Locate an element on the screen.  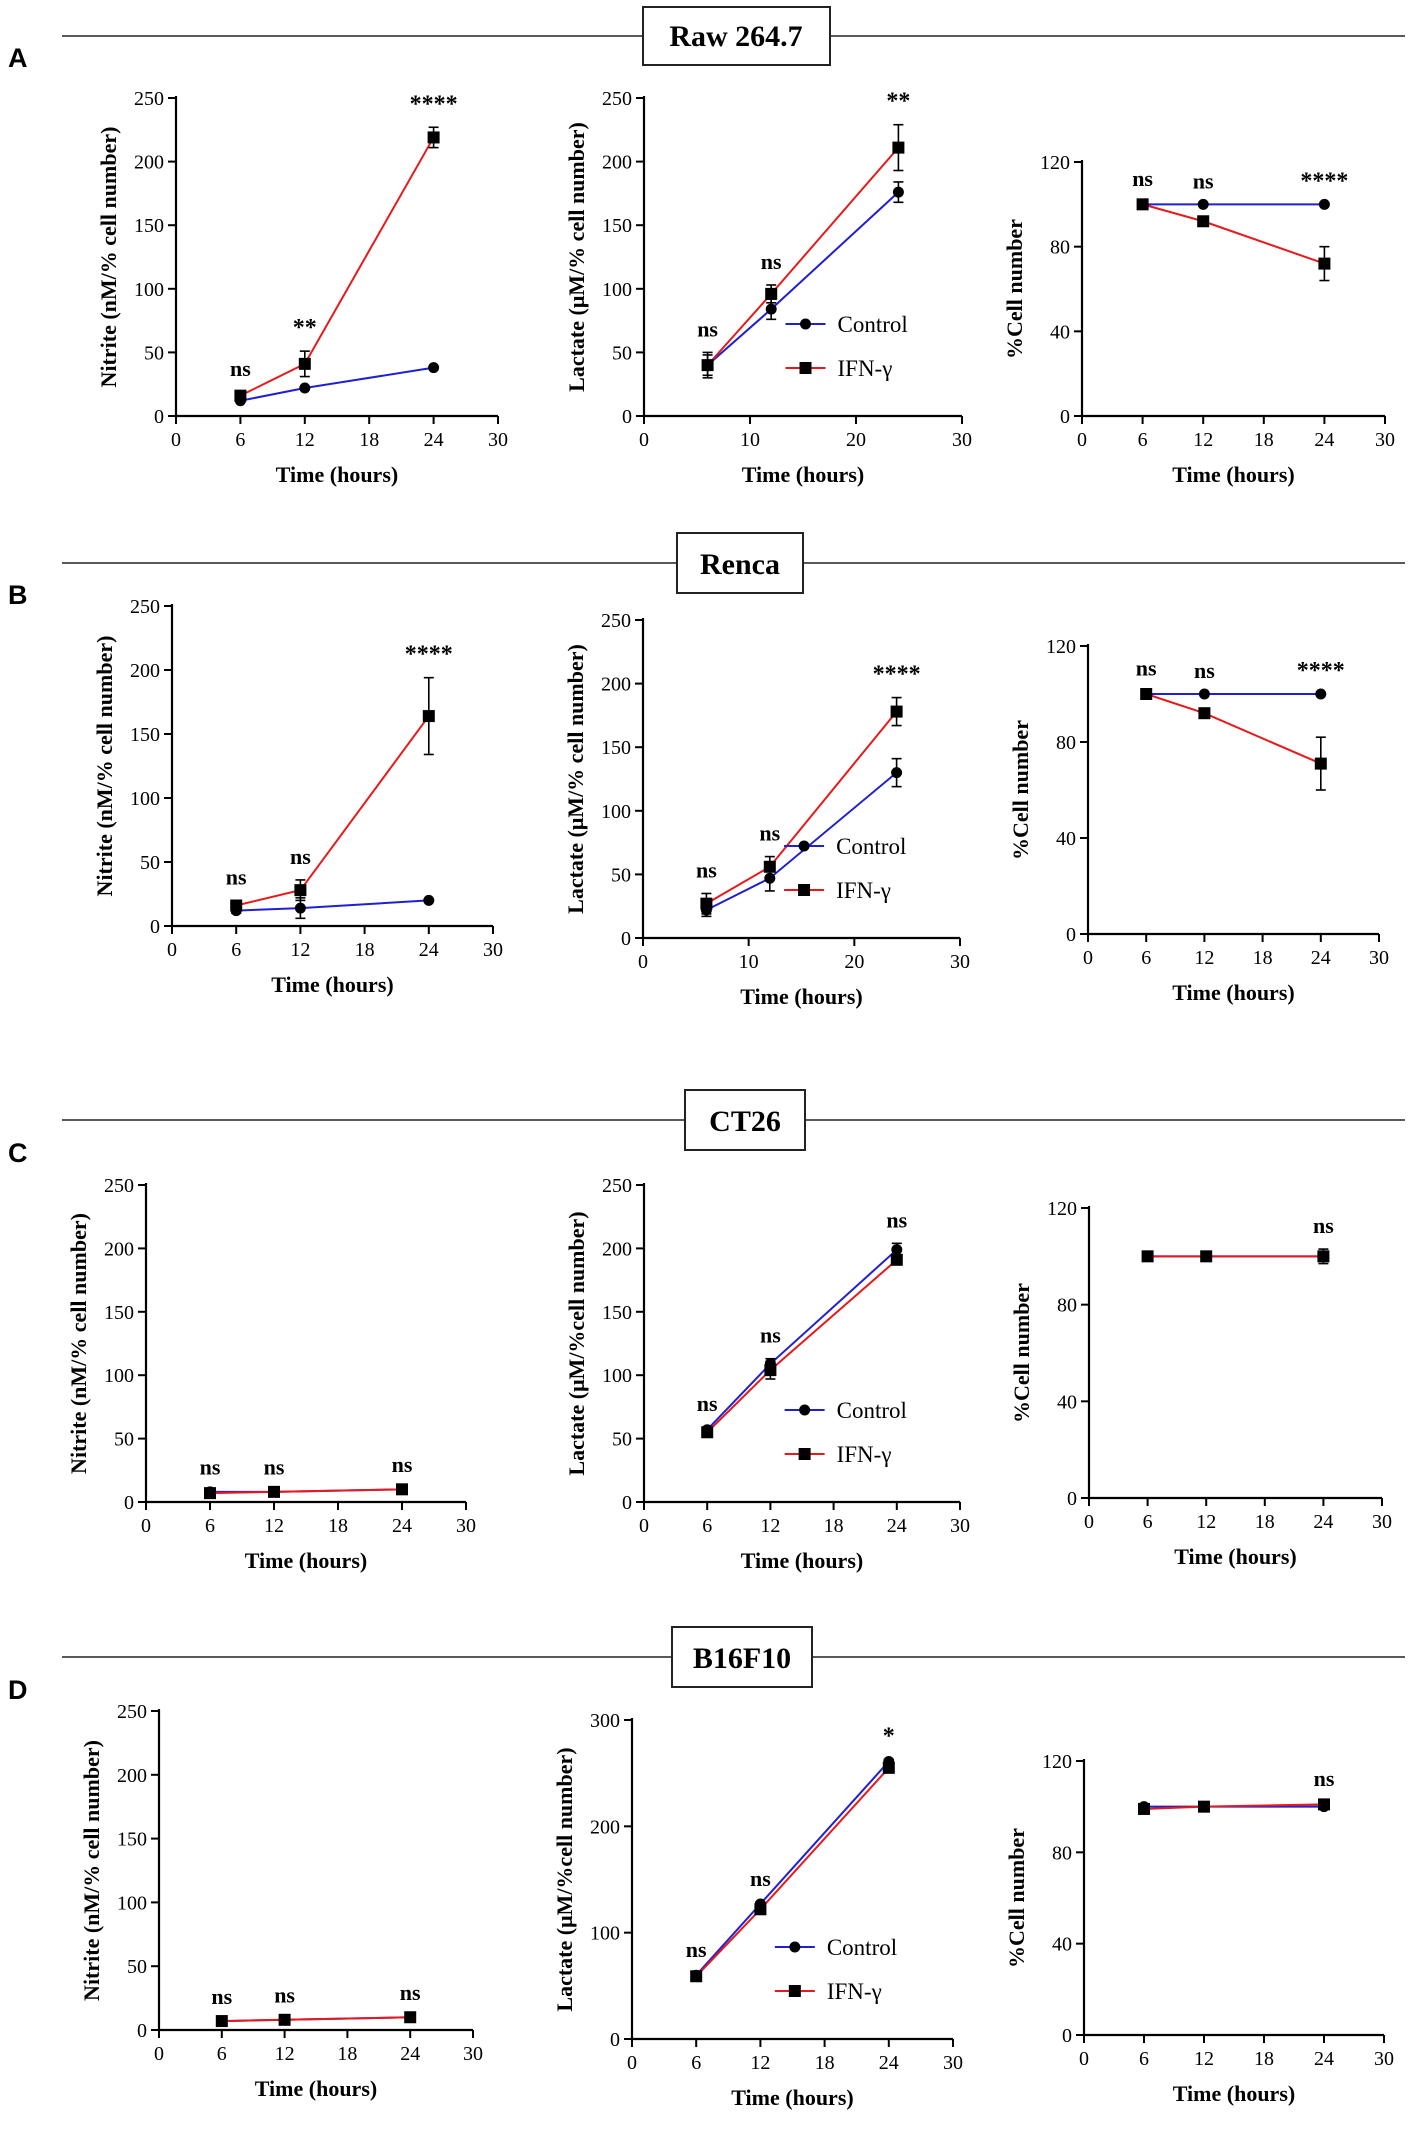
chart-0-1-sig-2: ** is located at coordinates (898, 102).